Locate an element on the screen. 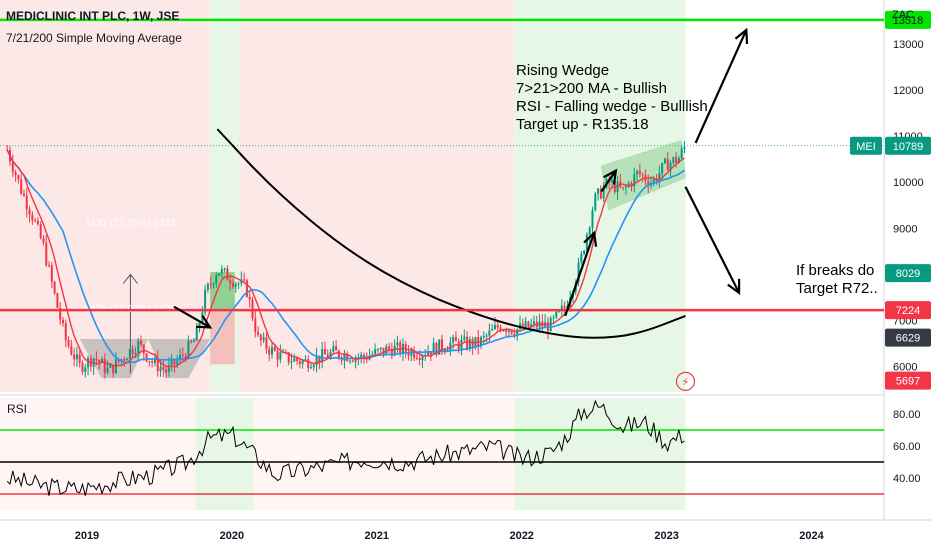  target-up-arrow-head is located at coordinates (741, 36).